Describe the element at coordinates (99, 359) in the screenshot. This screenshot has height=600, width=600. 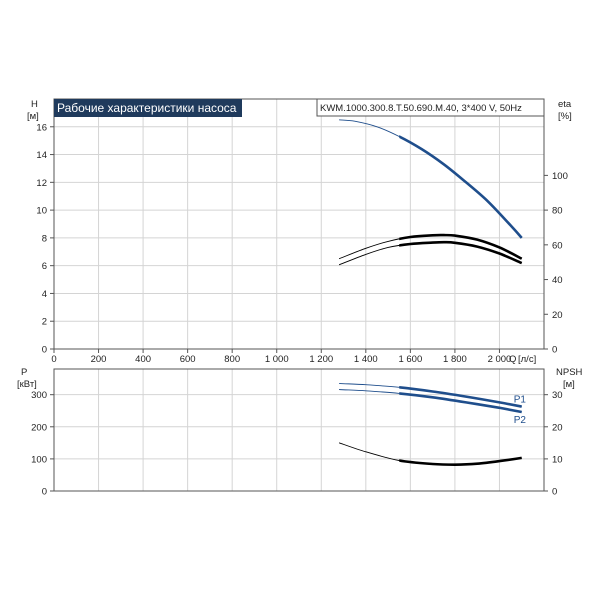
I see `flow-tick-label: 200` at that location.